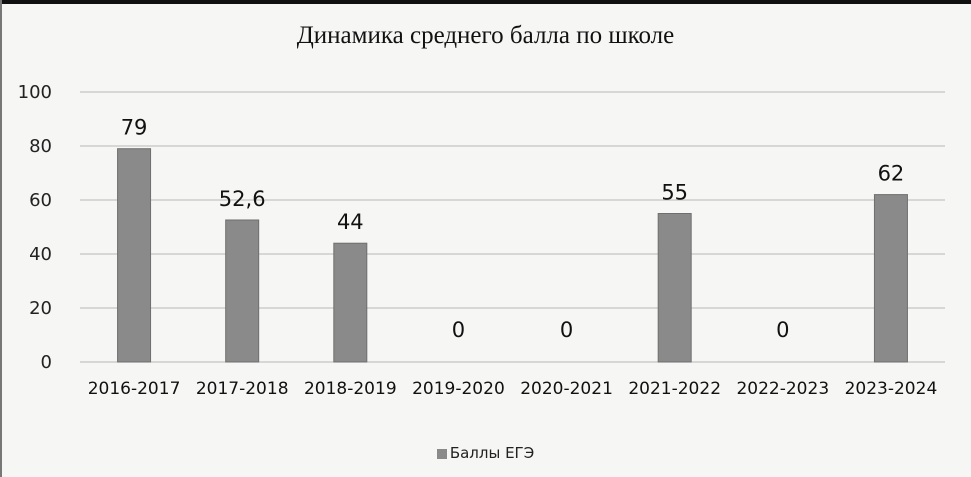  What do you see at coordinates (40, 254) in the screenshot?
I see `y-tick-label-40: 40` at bounding box center [40, 254].